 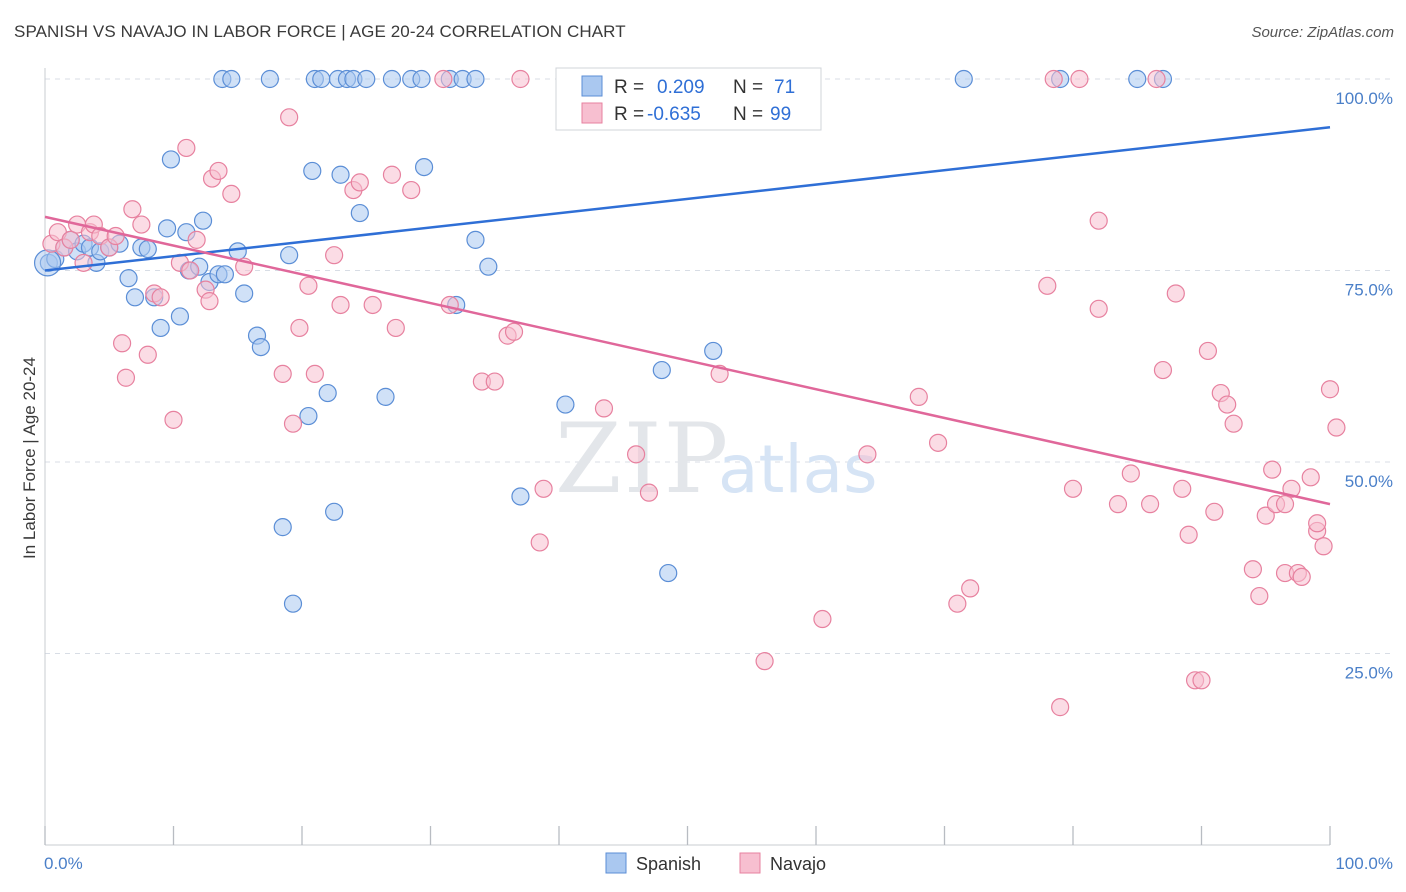 I want to click on legend-n-label-navajo: N =, so click(x=748, y=114).